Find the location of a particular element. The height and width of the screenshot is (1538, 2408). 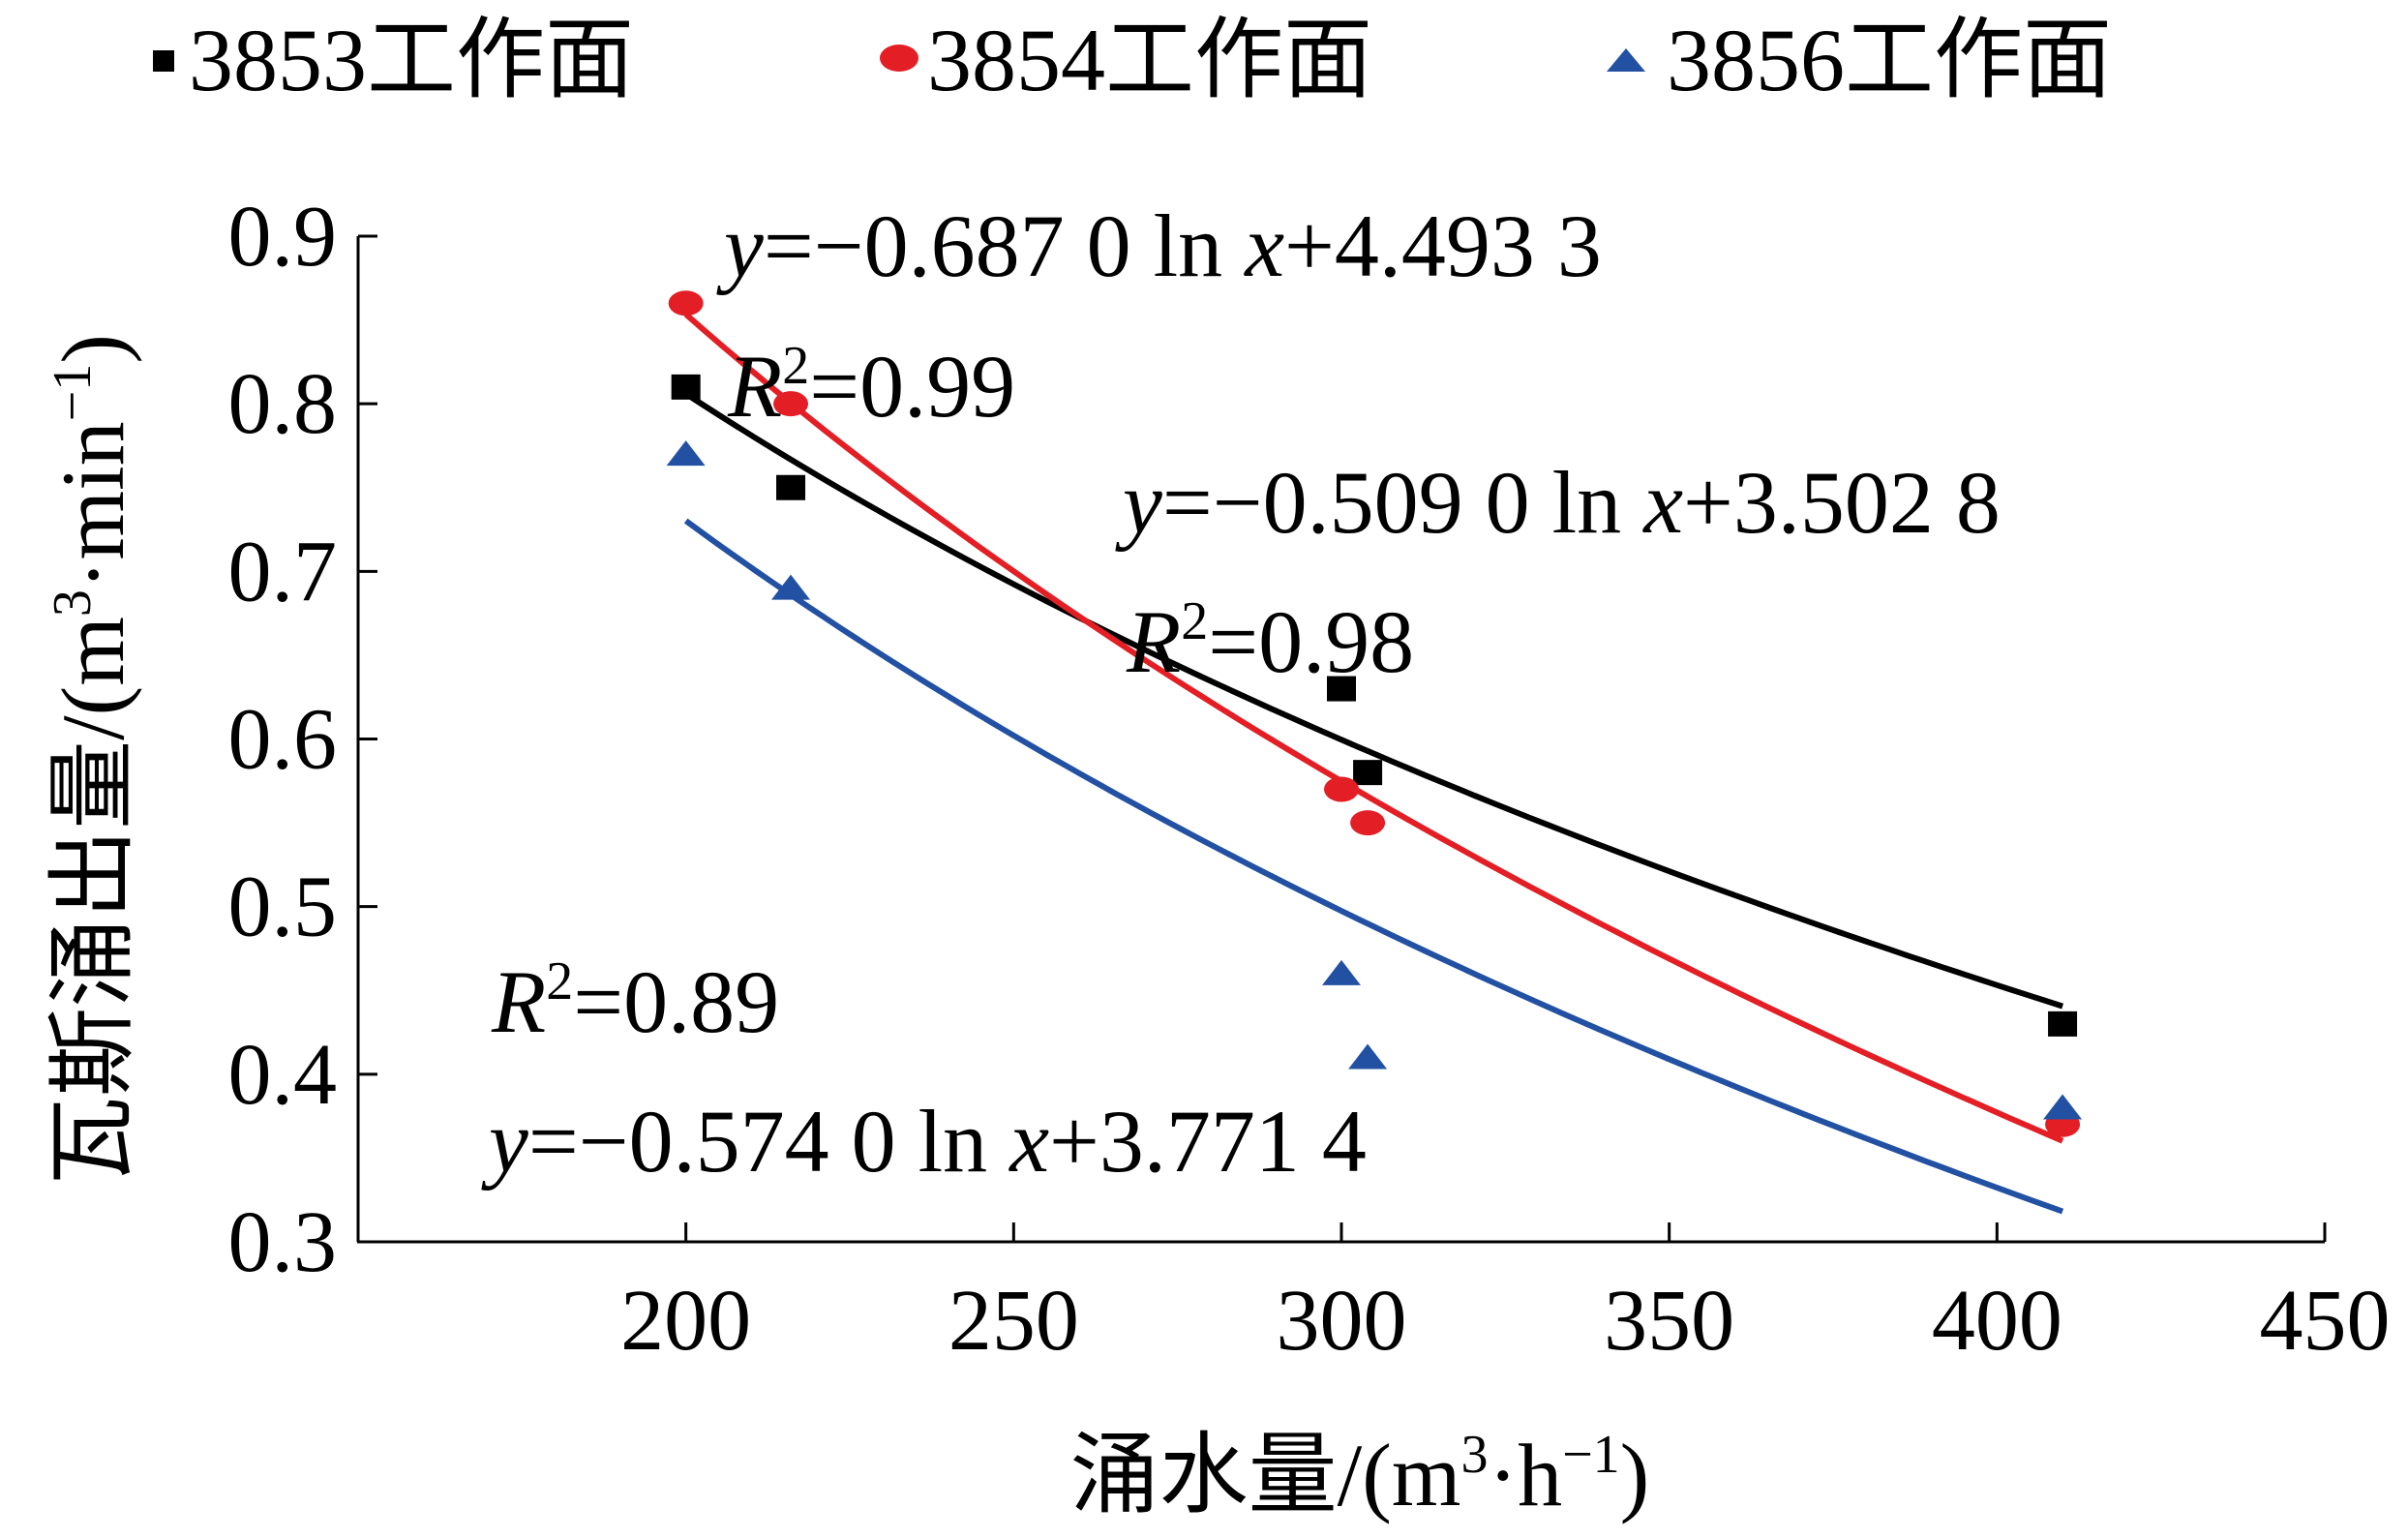

y-axis-label: 瓦斯涌出量/(m3·min−1) is located at coordinates (92, 760).